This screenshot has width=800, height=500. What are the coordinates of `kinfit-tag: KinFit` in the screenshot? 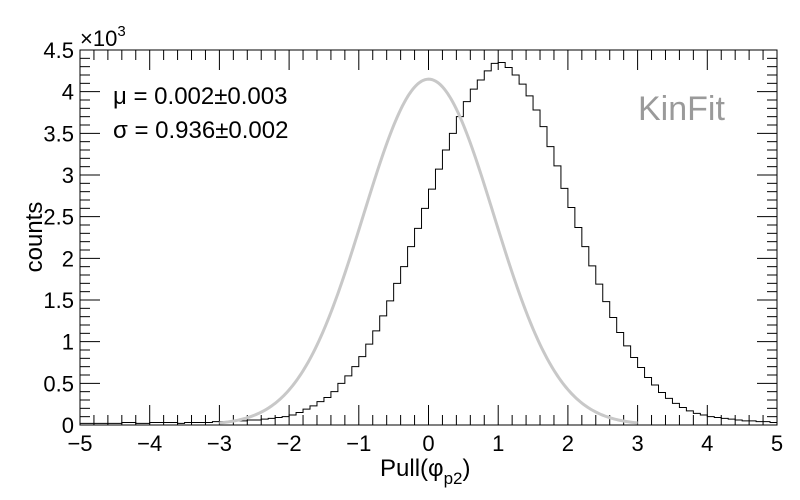 It's located at (681, 109).